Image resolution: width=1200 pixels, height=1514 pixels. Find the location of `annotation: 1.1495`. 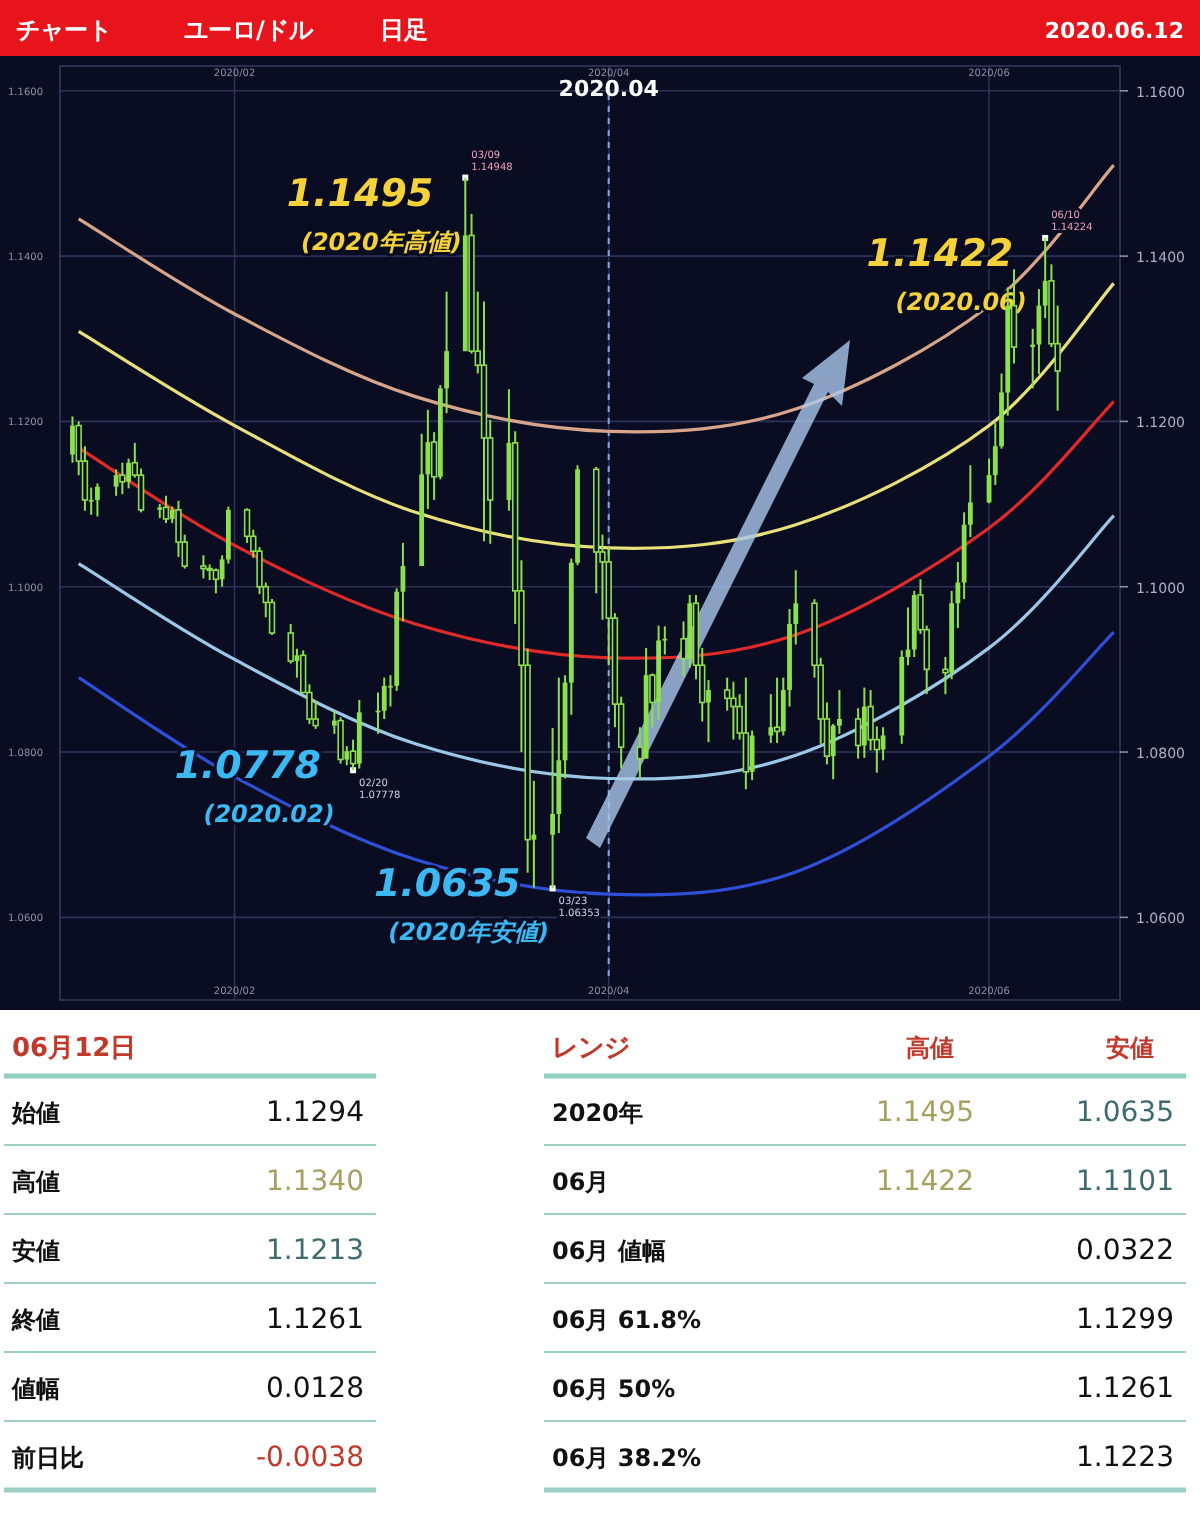

annotation: 1.1495 is located at coordinates (360, 193).